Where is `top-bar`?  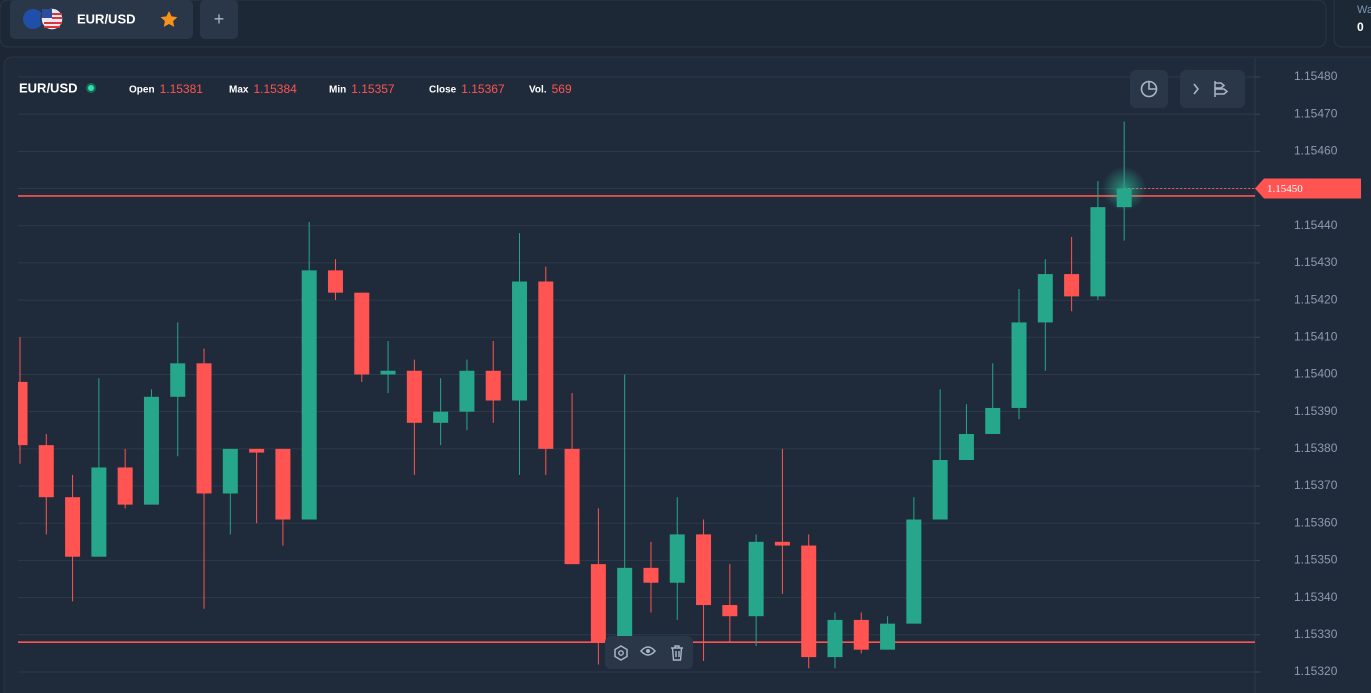 top-bar is located at coordinates (663, 24).